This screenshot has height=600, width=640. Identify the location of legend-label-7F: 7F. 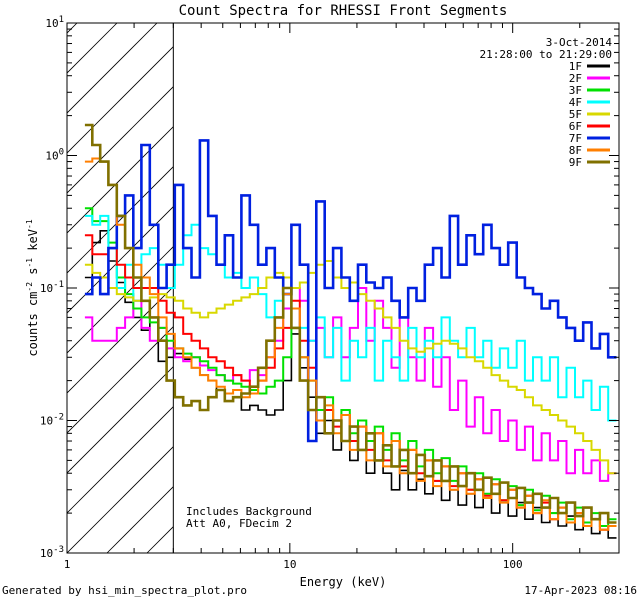
(575, 138).